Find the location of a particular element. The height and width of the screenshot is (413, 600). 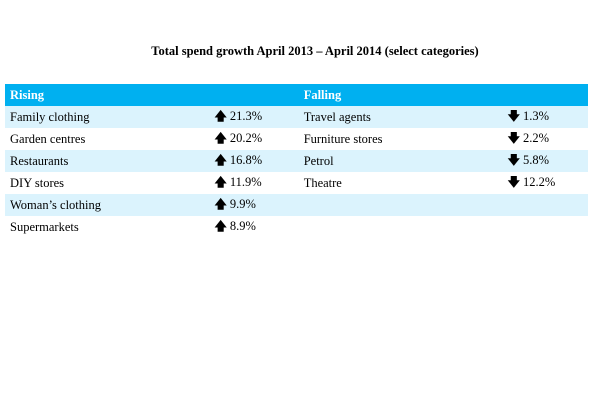

falling-header: Falling is located at coordinates (400, 95).